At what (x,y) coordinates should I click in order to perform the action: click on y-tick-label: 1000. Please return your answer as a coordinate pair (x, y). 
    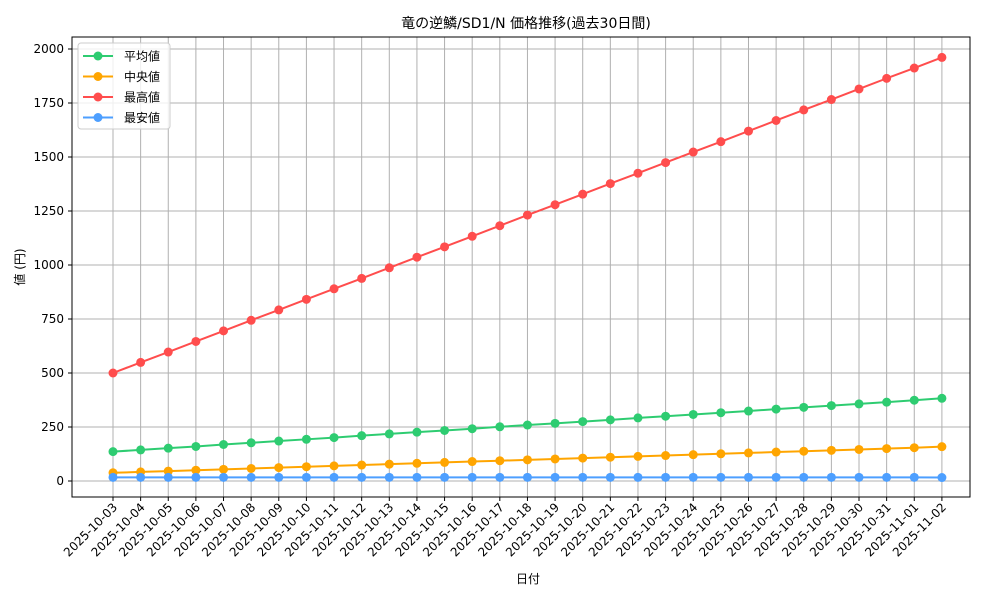
    Looking at the image, I should click on (48, 265).